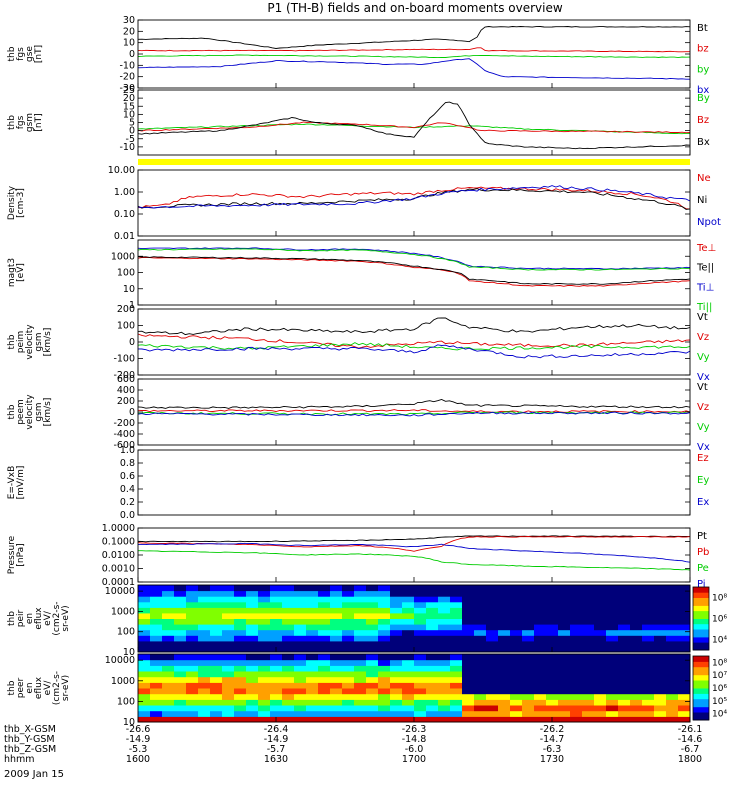  What do you see at coordinates (124, 375) in the screenshot?
I see `y-tick-label: -200` at bounding box center [124, 375].